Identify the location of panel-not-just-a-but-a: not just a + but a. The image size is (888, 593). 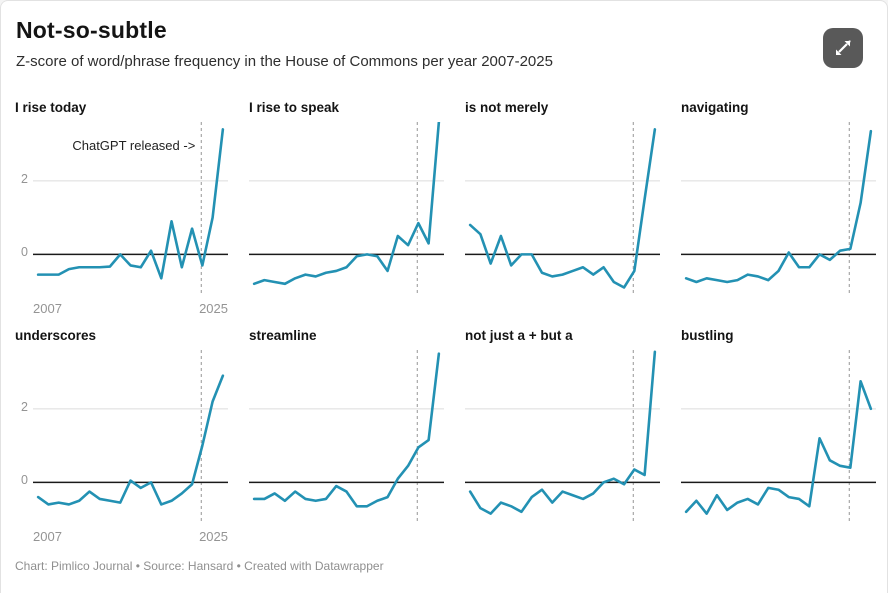
(562, 436).